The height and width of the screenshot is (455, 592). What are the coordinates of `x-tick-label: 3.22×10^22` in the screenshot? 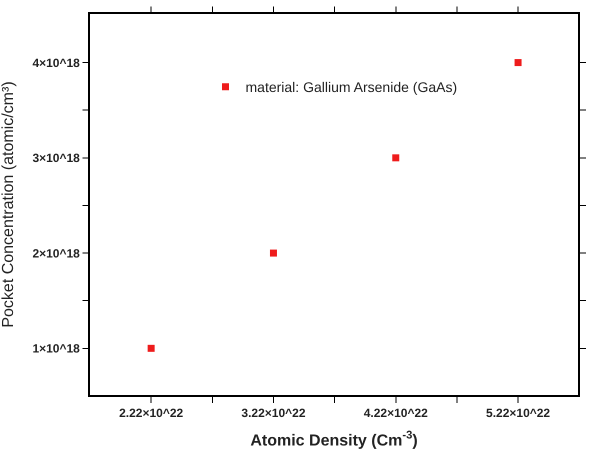 It's located at (273, 413).